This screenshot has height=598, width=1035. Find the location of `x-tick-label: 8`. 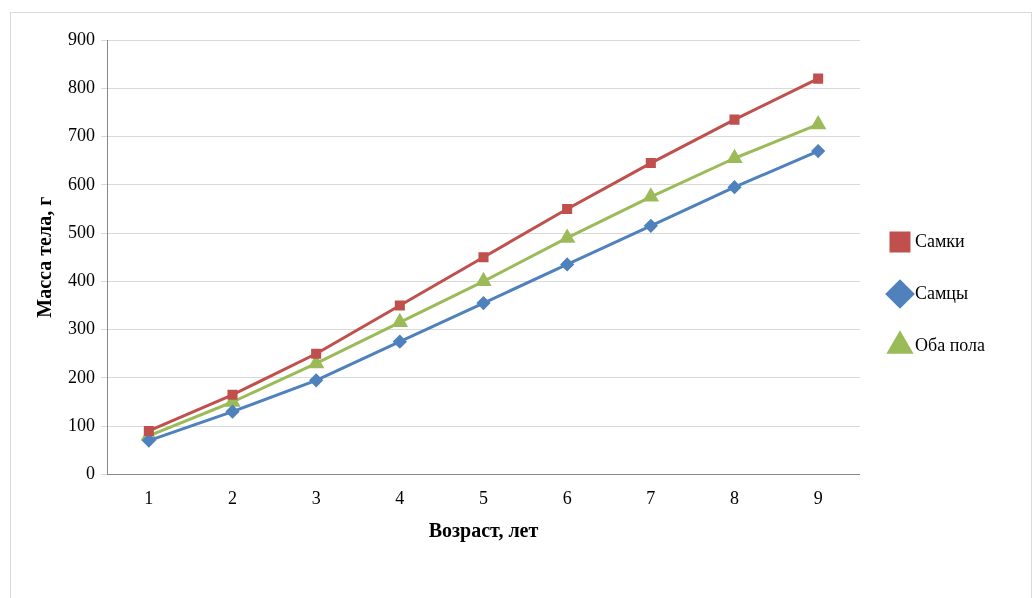

x-tick-label: 8 is located at coordinates (734, 497).